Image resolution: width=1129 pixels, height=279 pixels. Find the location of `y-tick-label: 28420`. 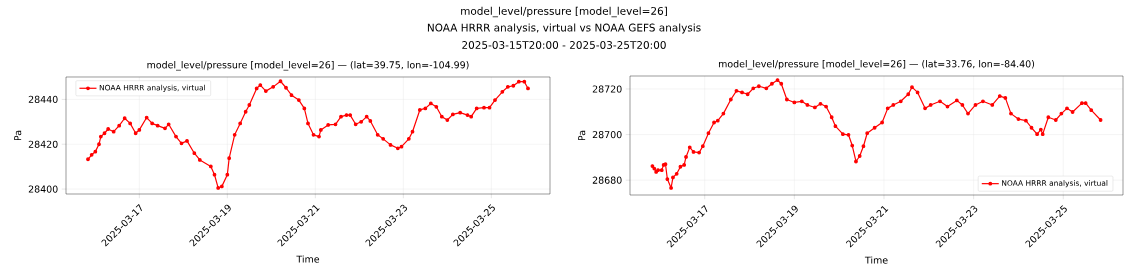

y-tick-label: 28420 is located at coordinates (43, 144).